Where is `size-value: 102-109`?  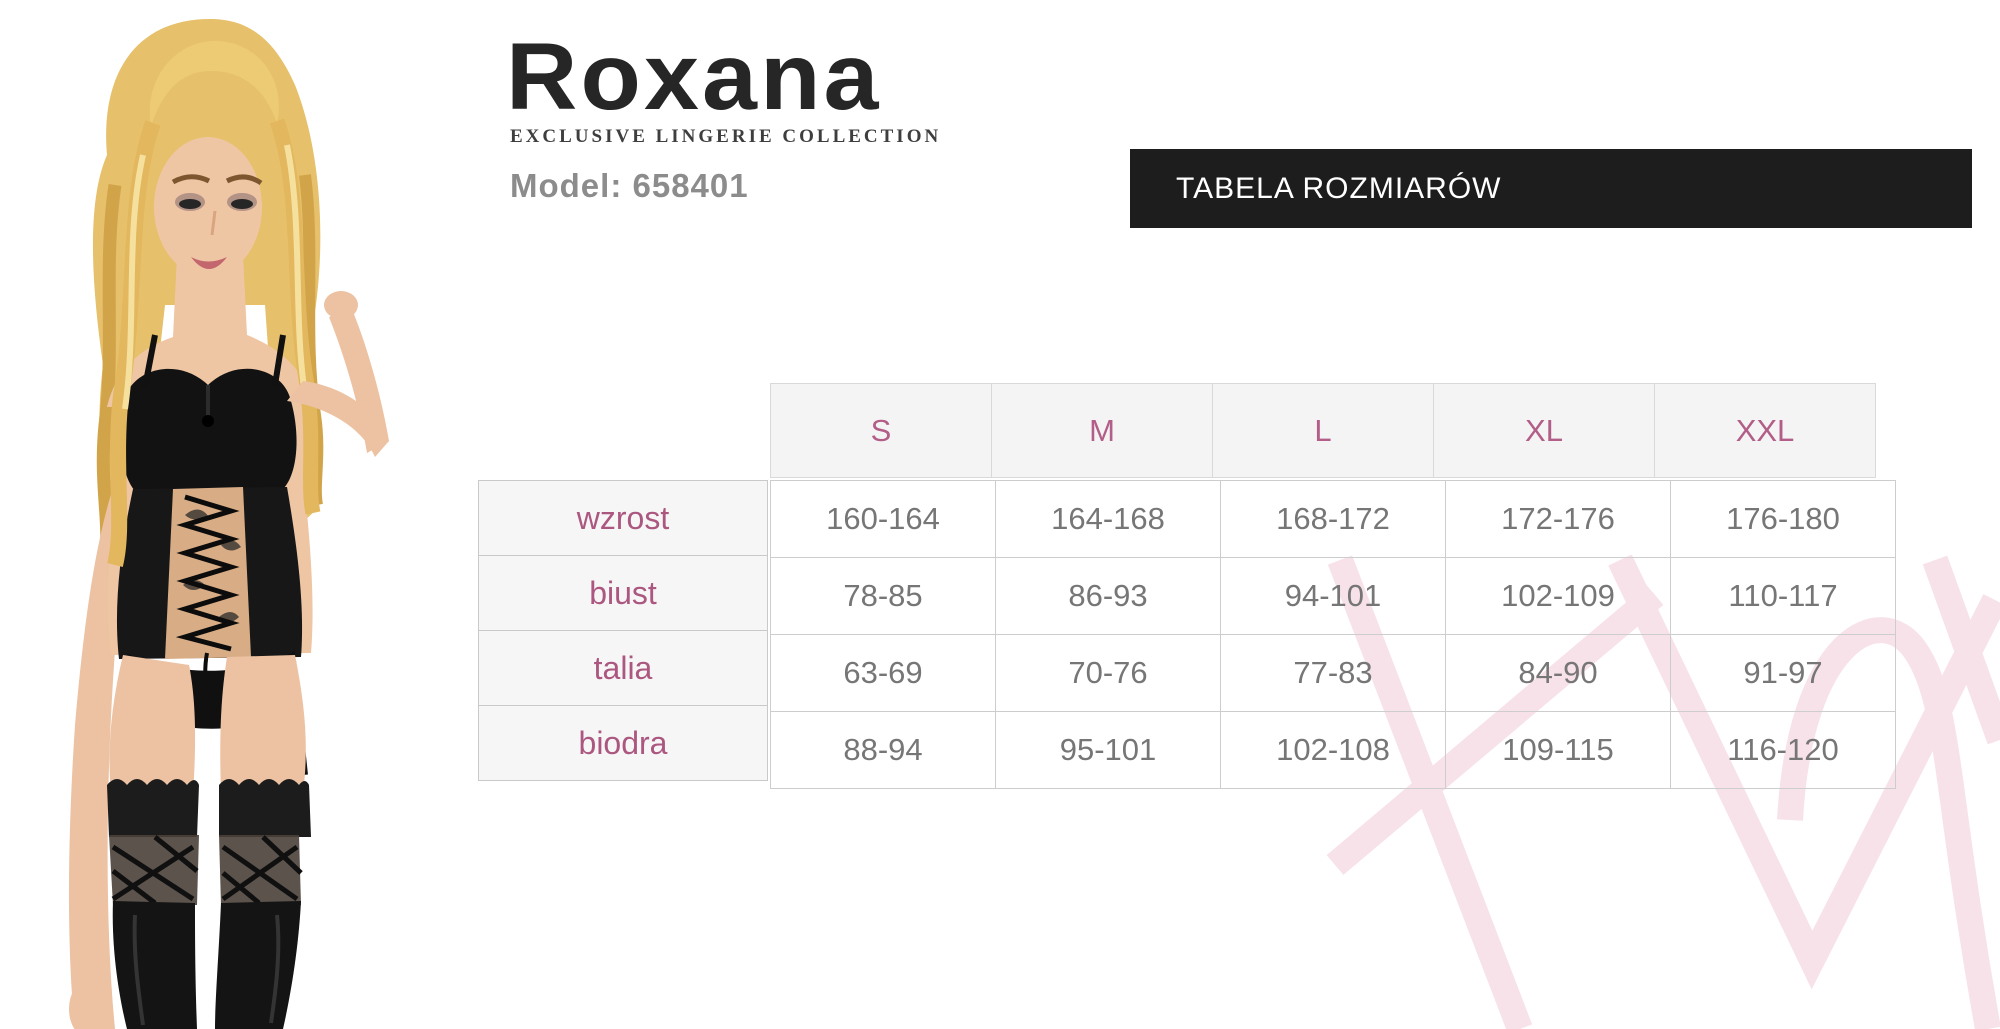 size-value: 102-109 is located at coordinates (1558, 596).